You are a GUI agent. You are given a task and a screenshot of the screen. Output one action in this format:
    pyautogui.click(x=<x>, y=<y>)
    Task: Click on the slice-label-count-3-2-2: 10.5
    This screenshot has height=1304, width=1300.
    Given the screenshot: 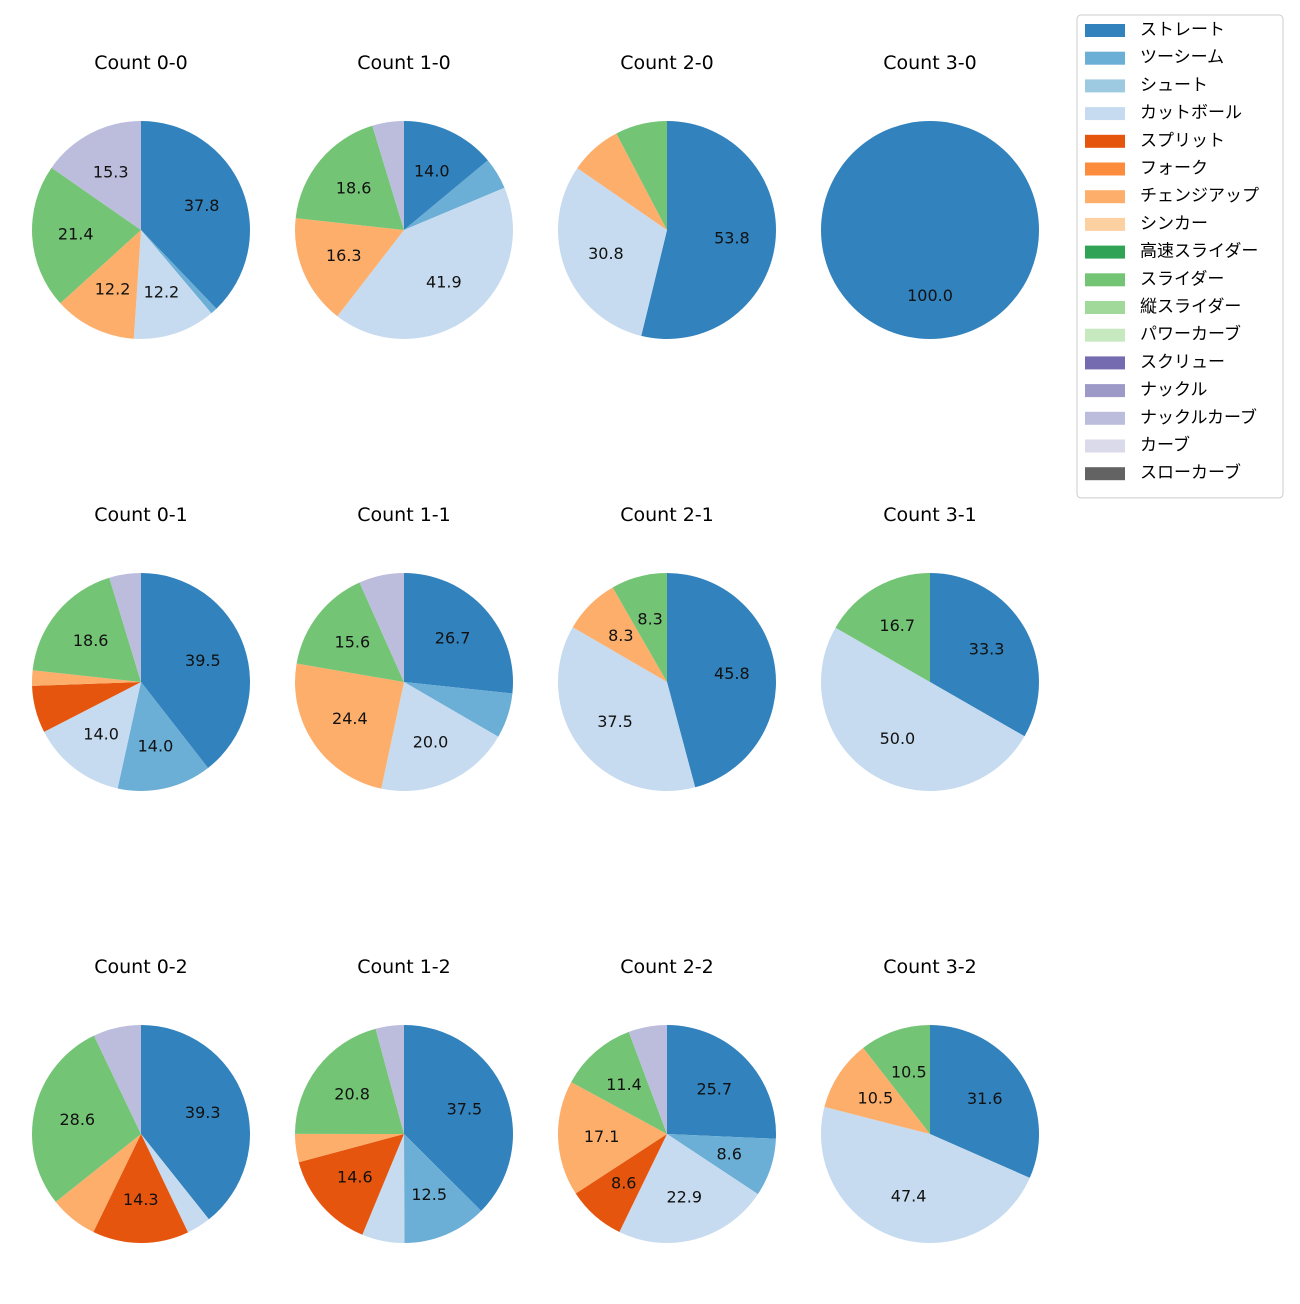 What is the action you would take?
    pyautogui.click(x=876, y=1098)
    